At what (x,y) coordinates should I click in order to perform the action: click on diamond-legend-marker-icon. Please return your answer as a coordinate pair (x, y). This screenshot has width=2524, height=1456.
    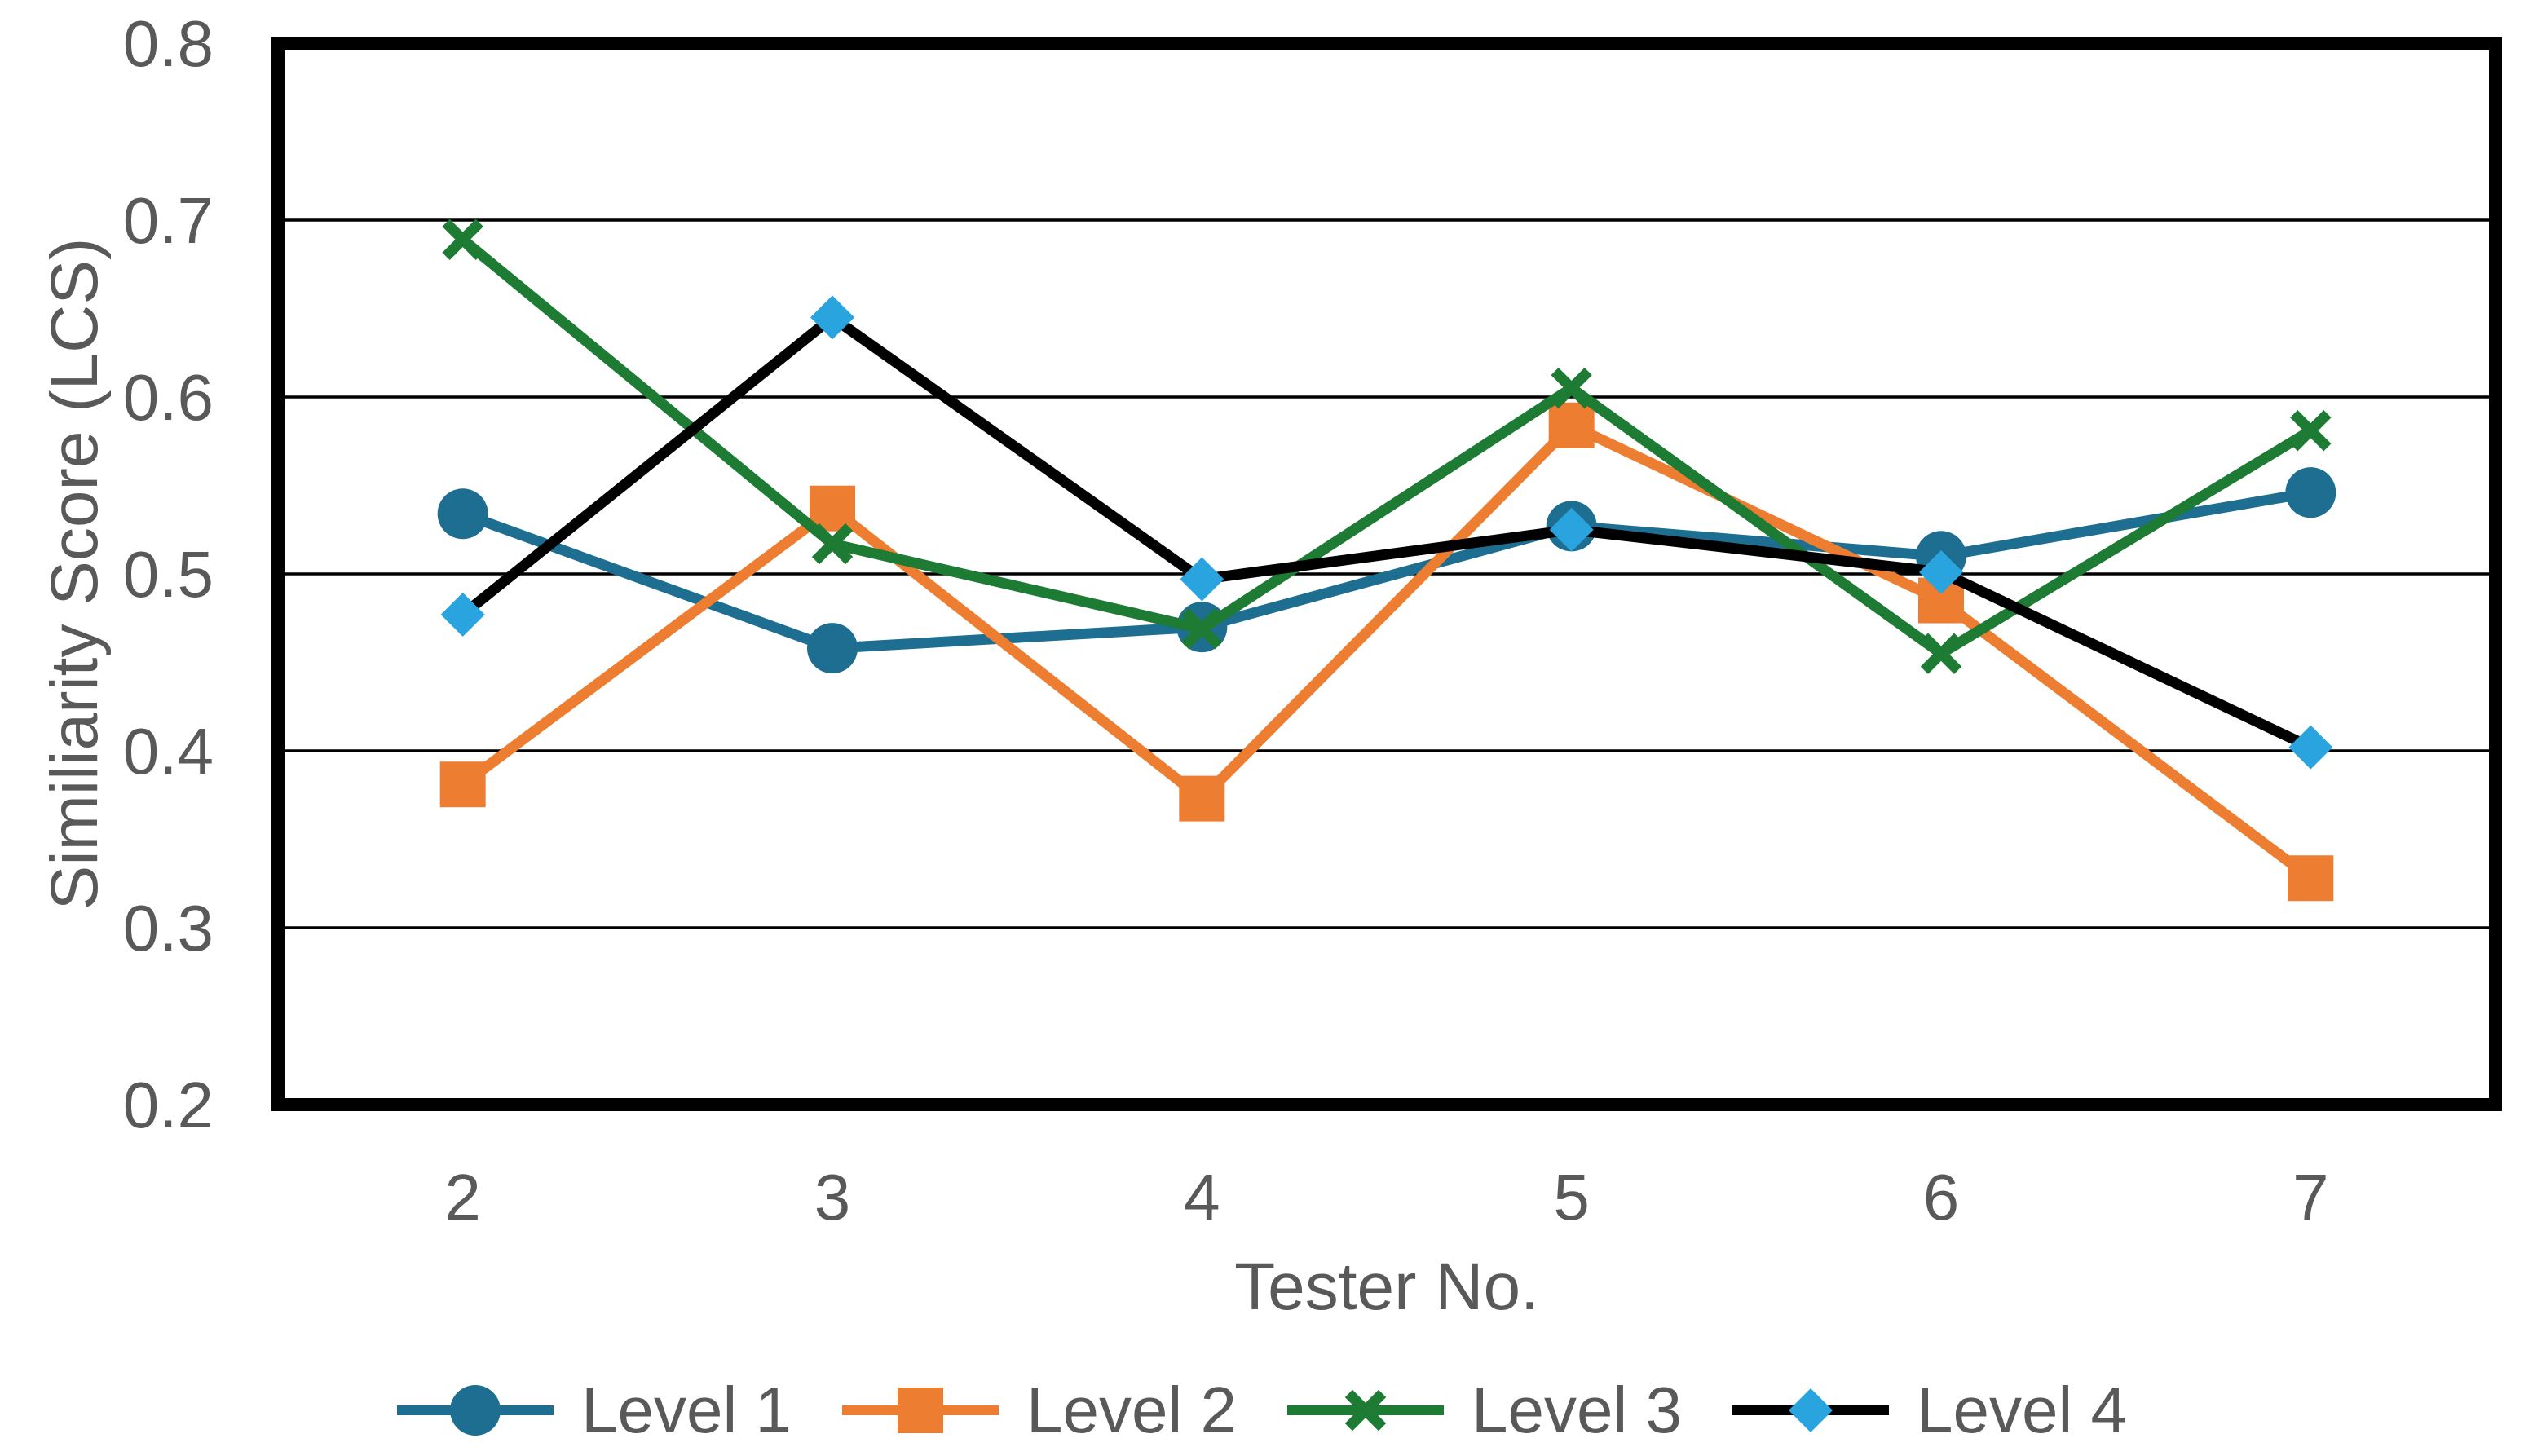
    Looking at the image, I should click on (1810, 1410).